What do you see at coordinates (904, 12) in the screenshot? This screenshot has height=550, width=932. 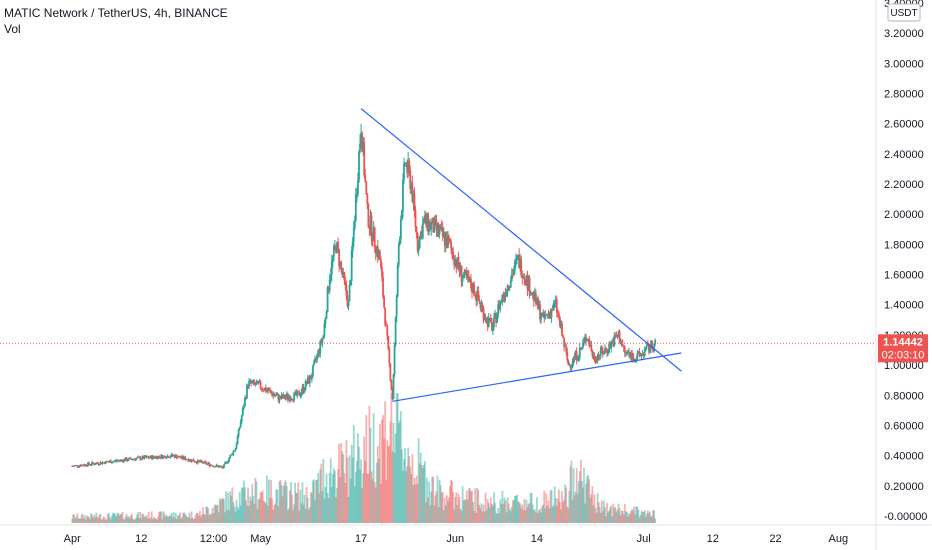 I see `currency-badge: USDT` at bounding box center [904, 12].